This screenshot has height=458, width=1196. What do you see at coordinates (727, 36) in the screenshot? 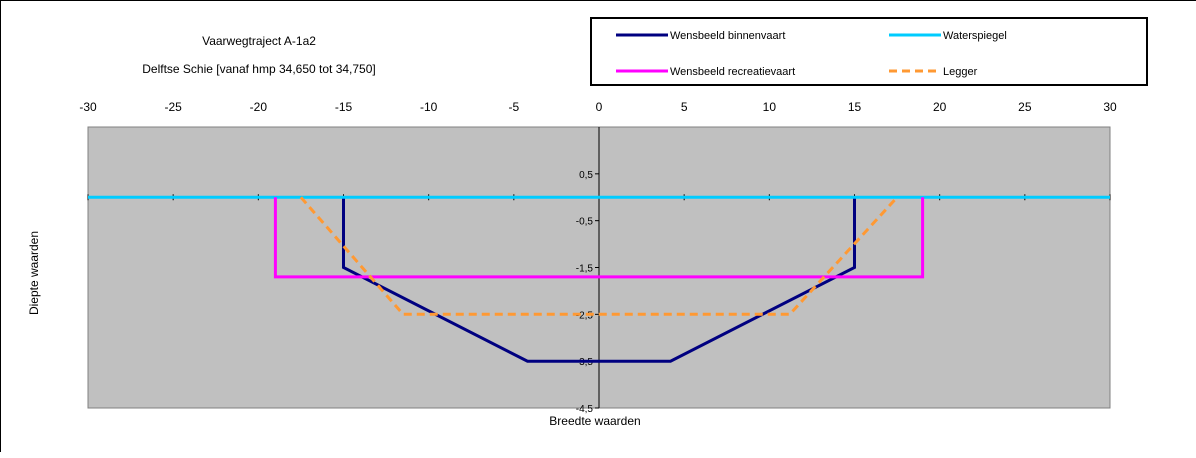
I see `legend-label-binnenvaart: Wensbeeld binnenvaart` at bounding box center [727, 36].